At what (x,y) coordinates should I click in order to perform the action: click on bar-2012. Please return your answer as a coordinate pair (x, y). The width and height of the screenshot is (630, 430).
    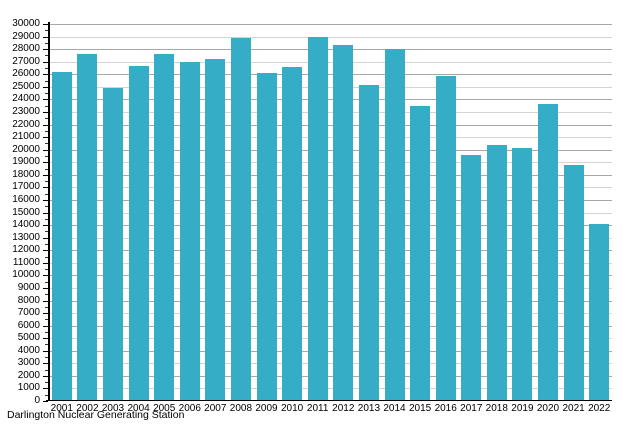
    Looking at the image, I should click on (343, 223).